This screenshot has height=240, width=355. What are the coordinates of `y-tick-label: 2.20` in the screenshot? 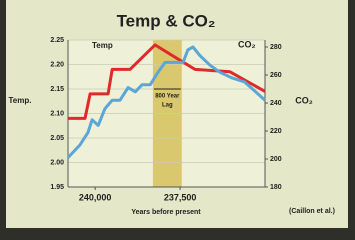 It's located at (57, 64).